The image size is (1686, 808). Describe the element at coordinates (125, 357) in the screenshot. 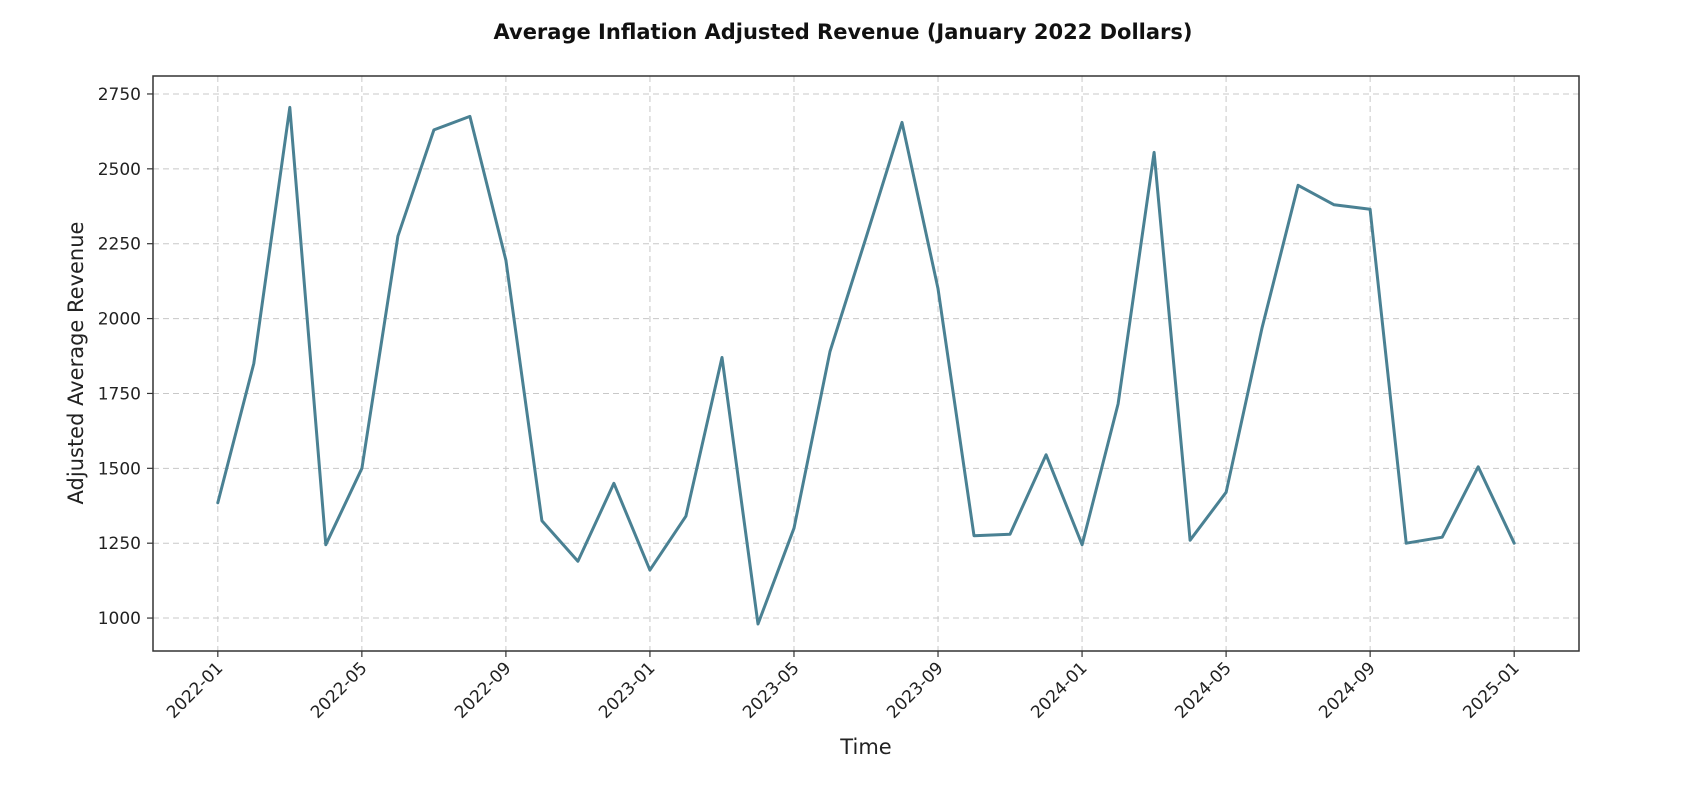

I see `y-axis: 1000 1250 1500 1750 2000 2250 2500 2750` at that location.